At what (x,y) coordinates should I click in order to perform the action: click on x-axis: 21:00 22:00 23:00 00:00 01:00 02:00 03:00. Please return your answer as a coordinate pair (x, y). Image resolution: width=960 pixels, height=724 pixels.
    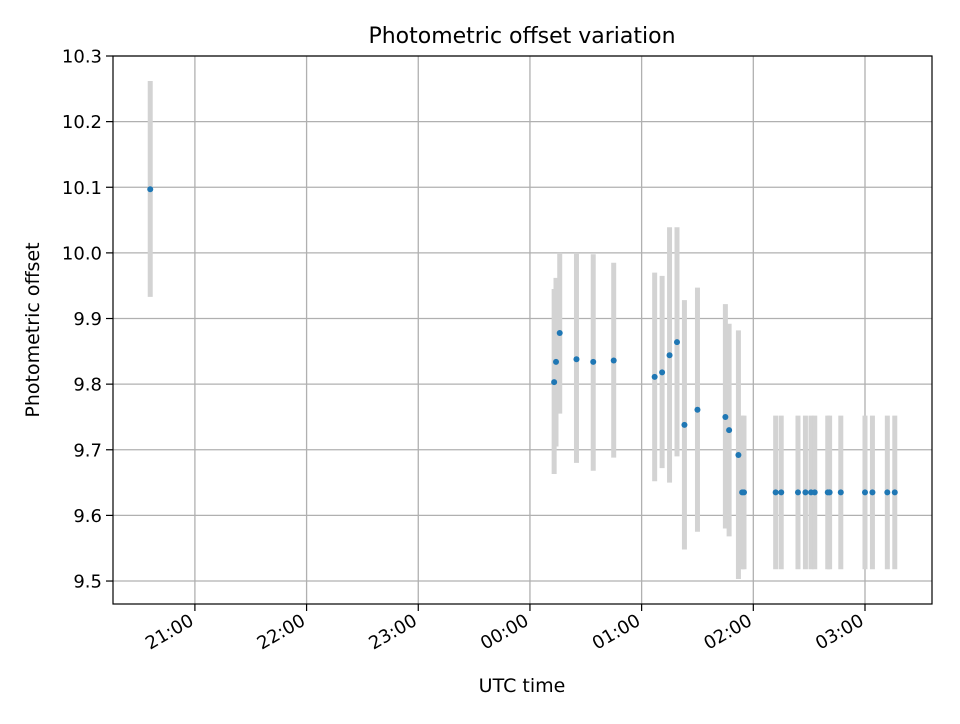
    Looking at the image, I should click on (504, 629).